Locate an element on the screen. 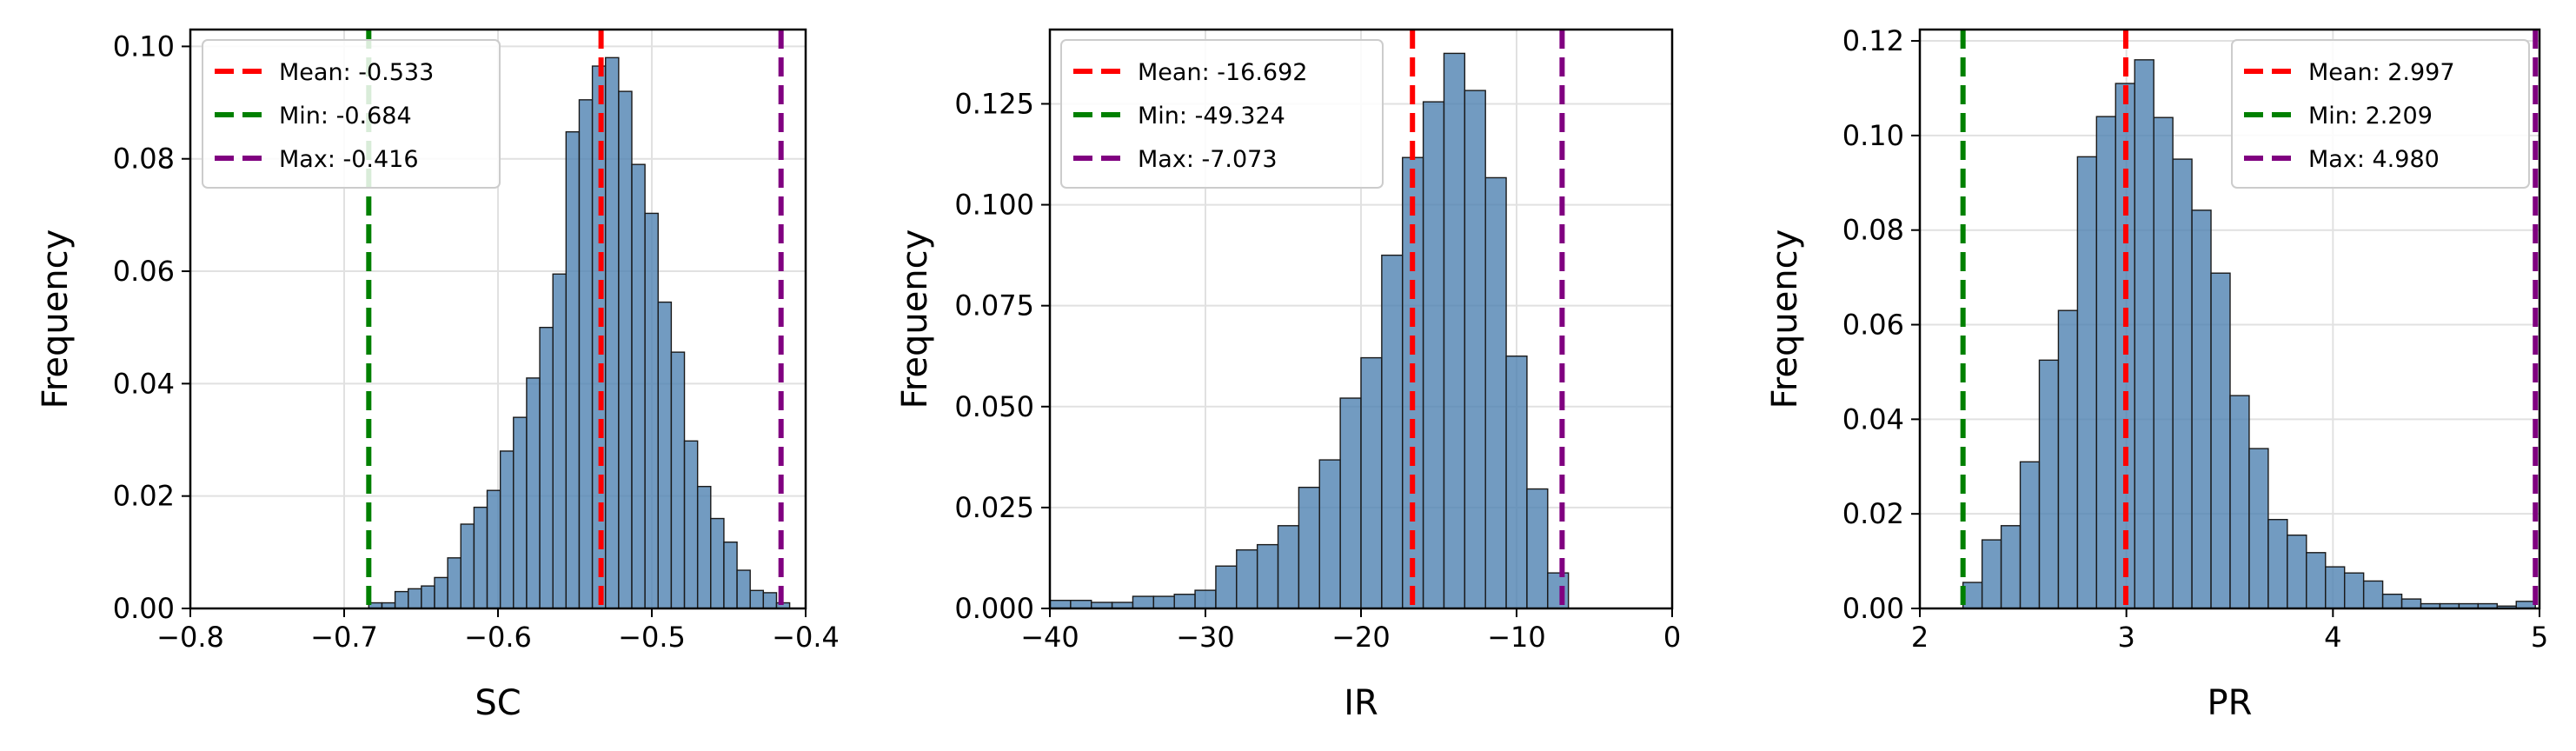 This screenshot has width=2576, height=751. y-tick-label: 0.050 is located at coordinates (994, 406).